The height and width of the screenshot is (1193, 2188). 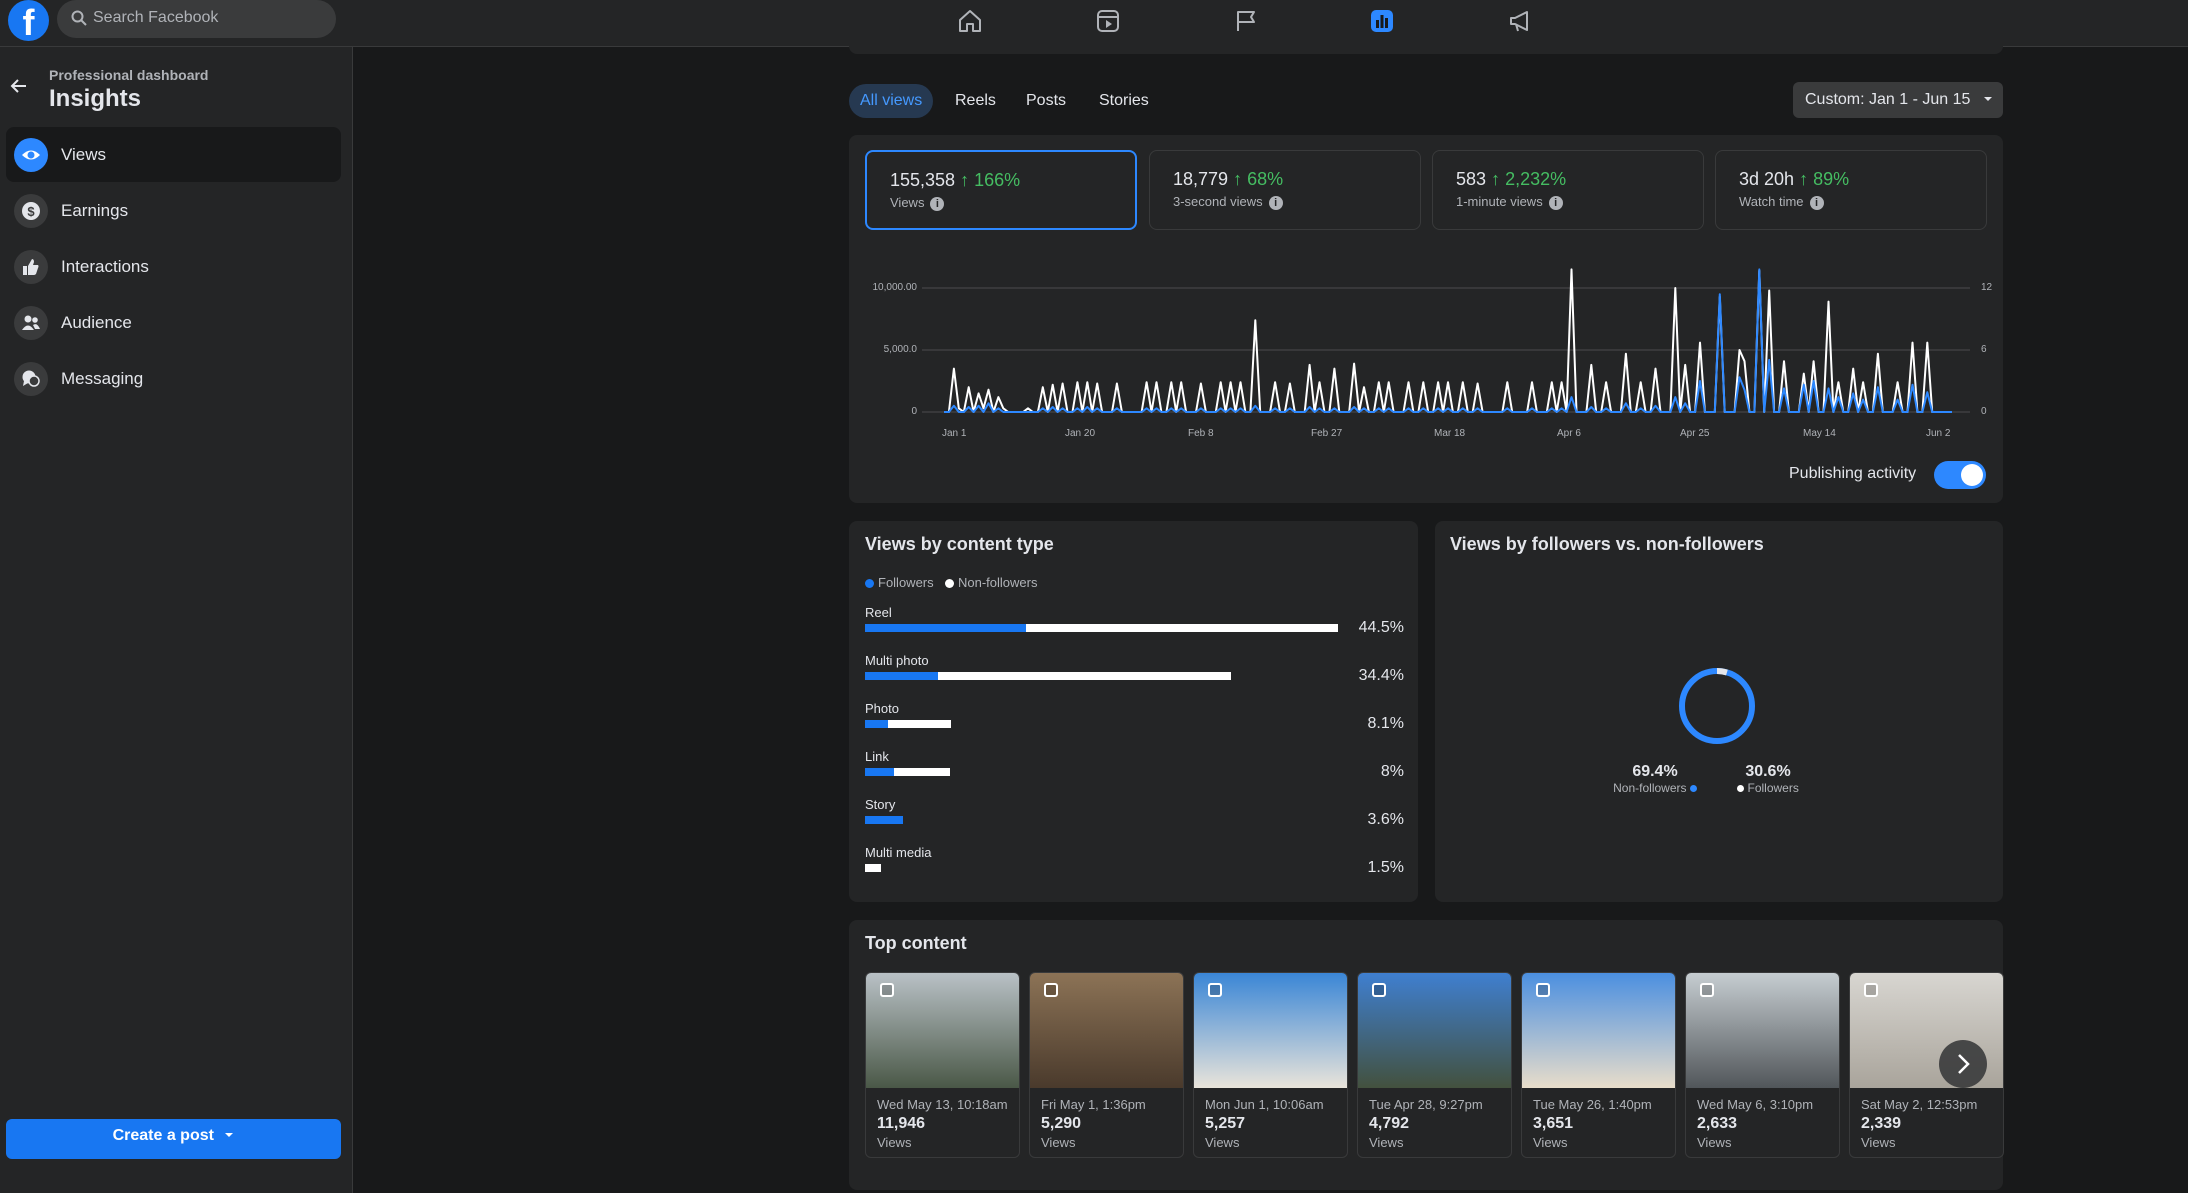 I want to click on post-thumbnail, so click(x=1598, y=1030).